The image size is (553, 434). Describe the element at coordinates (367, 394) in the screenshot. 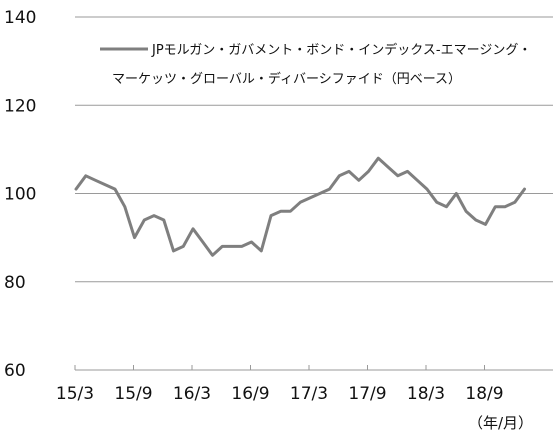

I see `x-tick-label: 17/9` at that location.